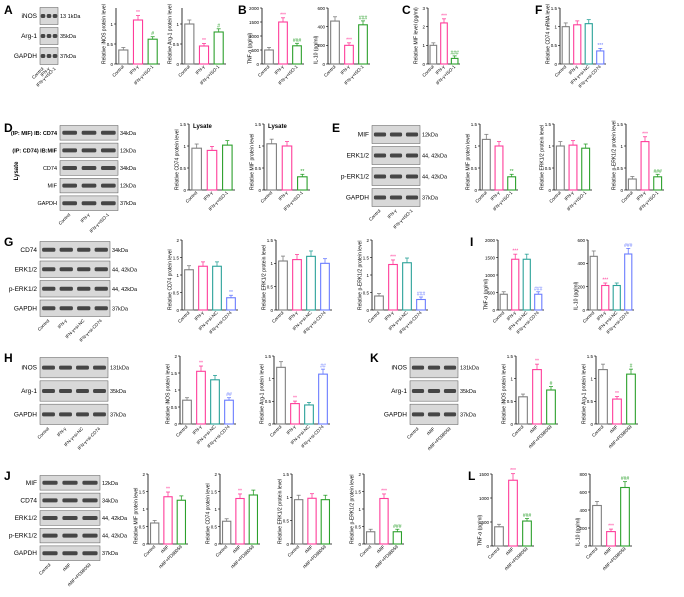 The width and height of the screenshot is (684, 597). I want to click on blot-row-label: p-ERK1/2, so click(355, 177).